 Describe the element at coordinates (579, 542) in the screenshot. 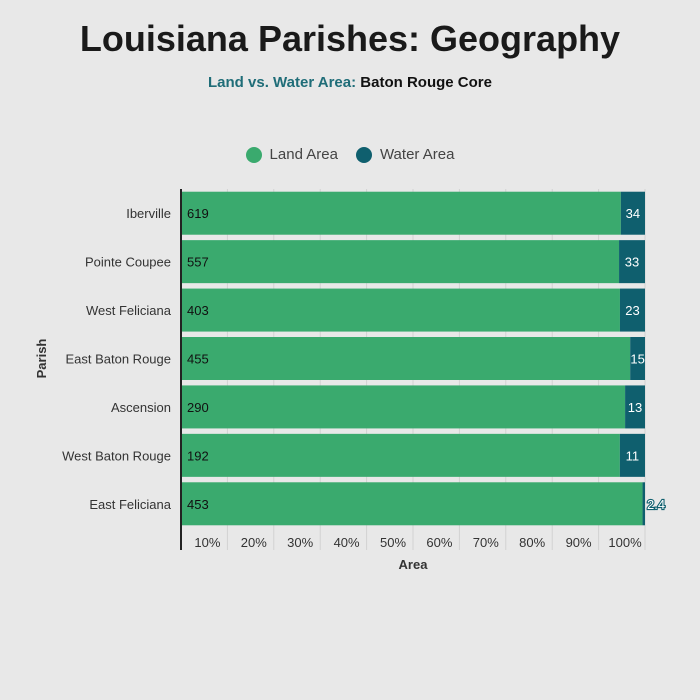

I see `x-tick-label: 90%` at that location.